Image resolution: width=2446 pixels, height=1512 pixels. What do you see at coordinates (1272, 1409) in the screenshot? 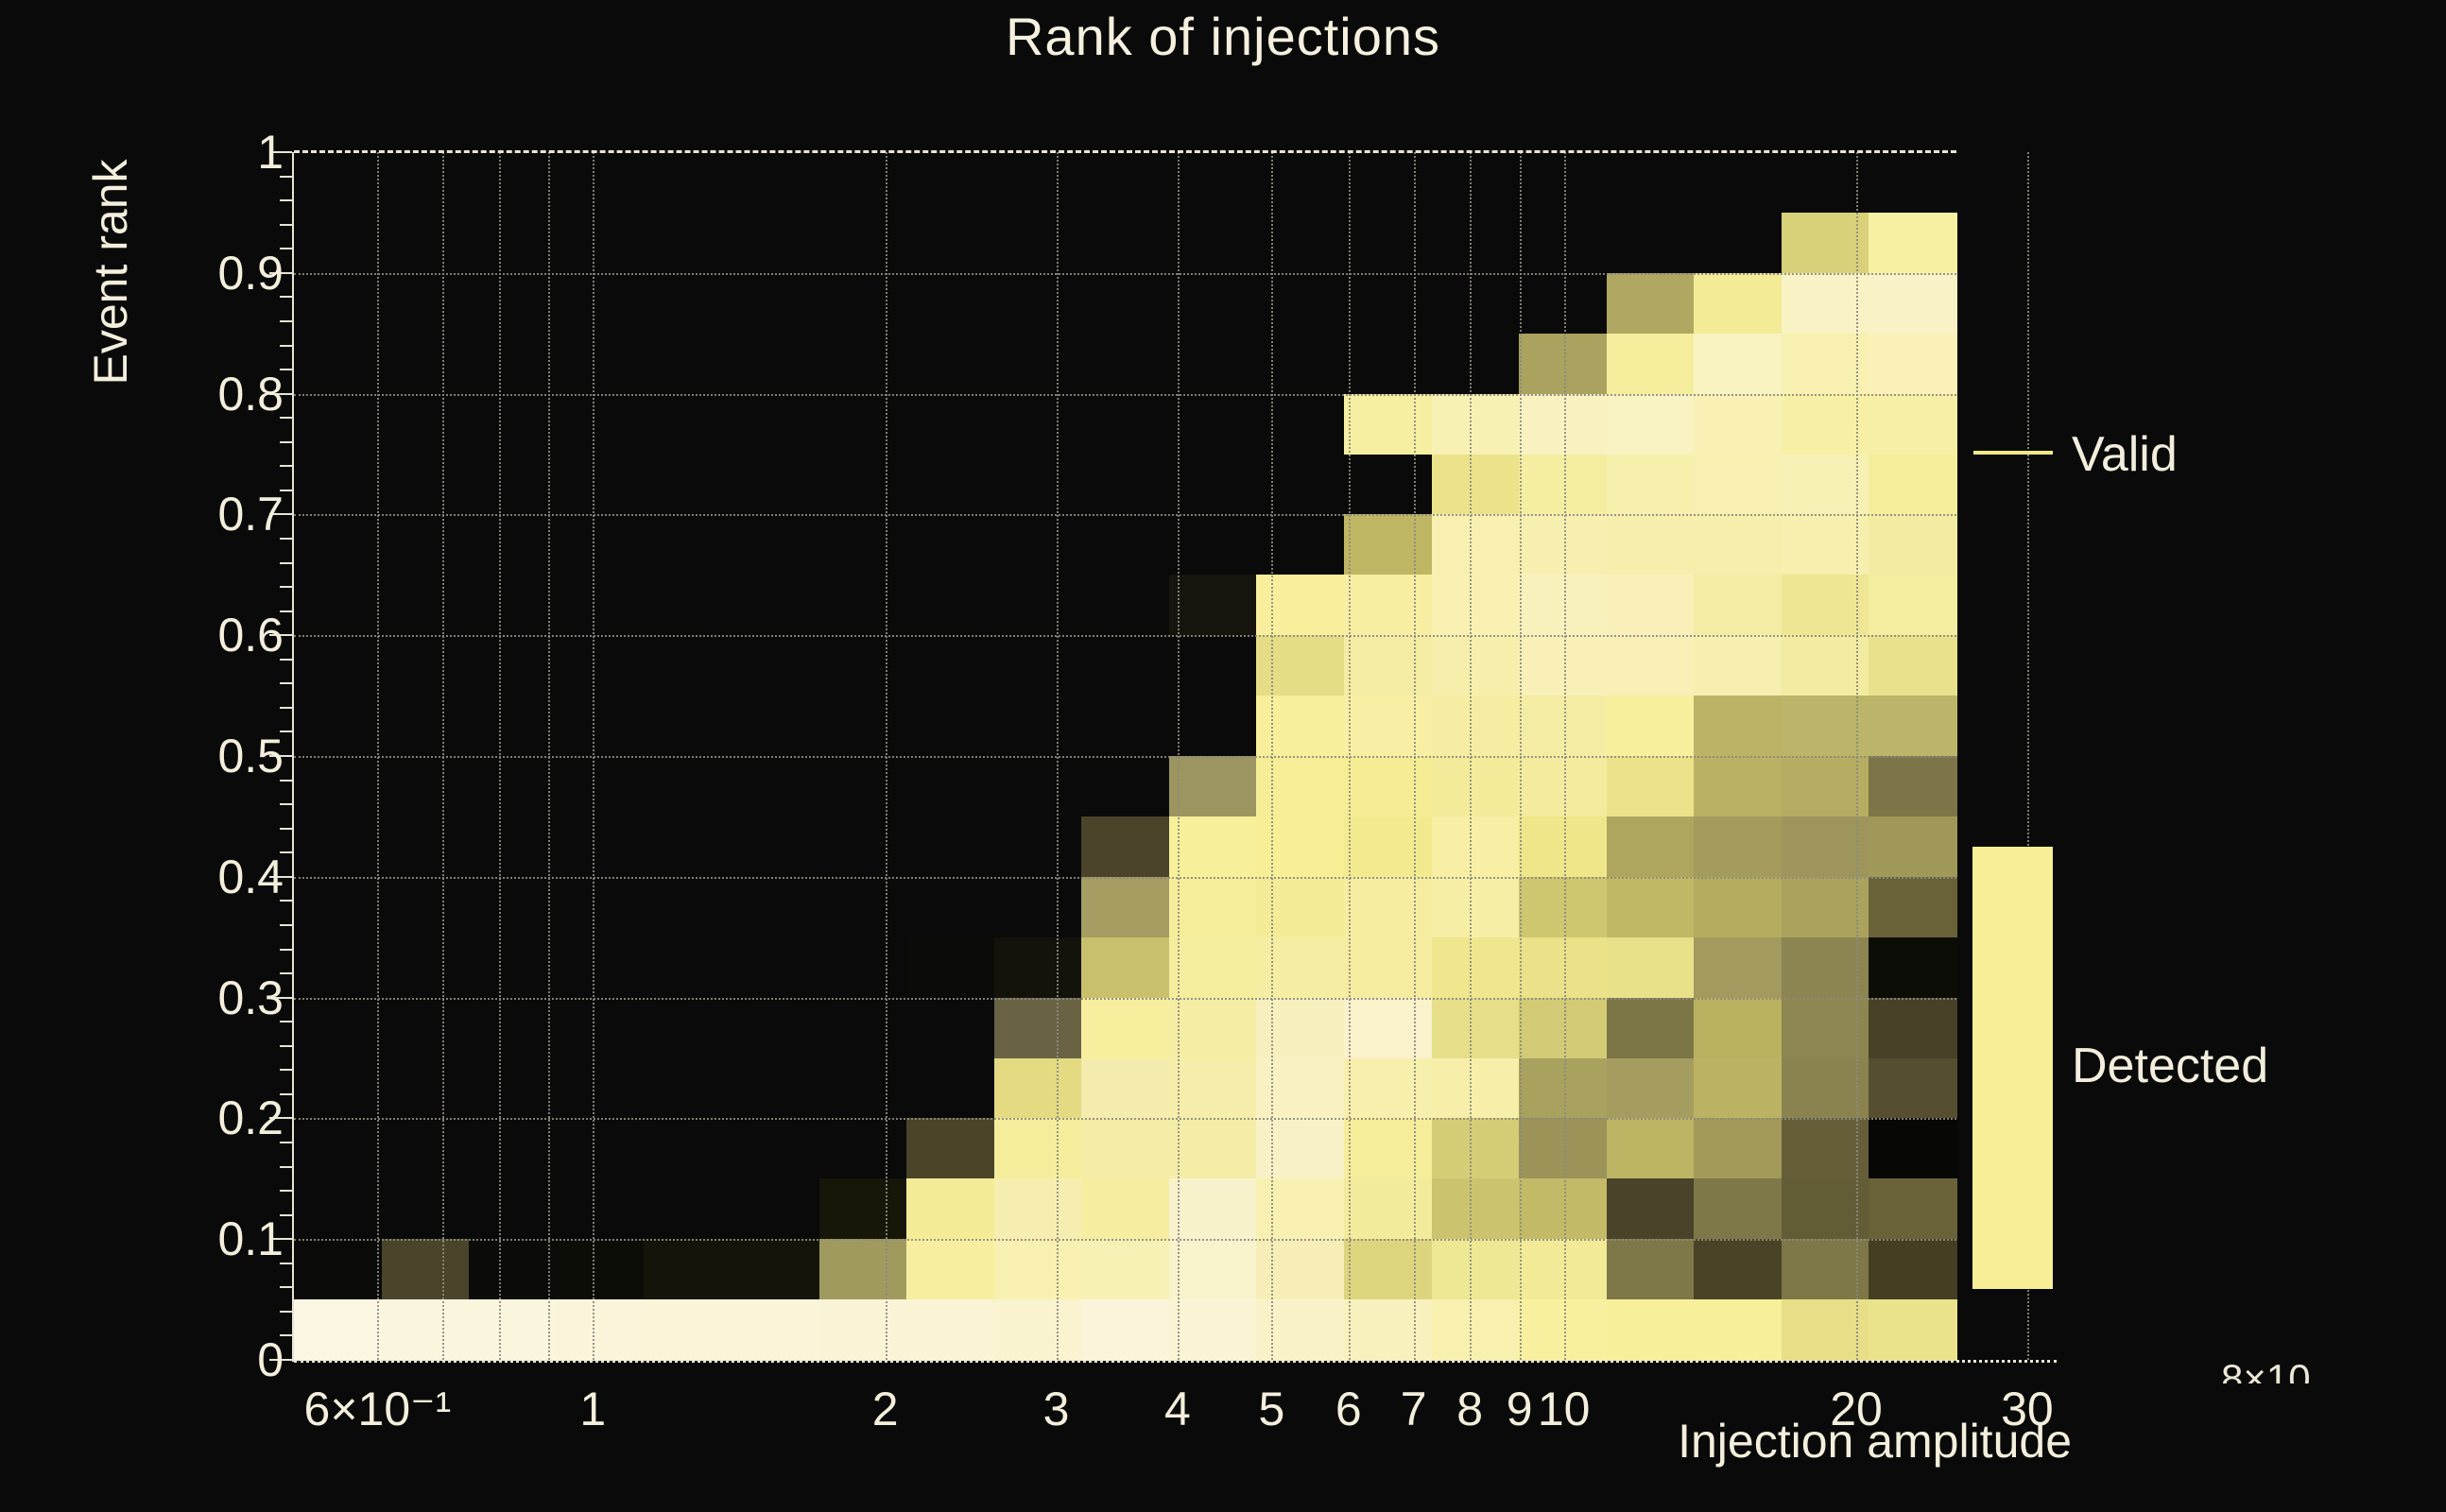
I see `x-tick-label: 5` at bounding box center [1272, 1409].